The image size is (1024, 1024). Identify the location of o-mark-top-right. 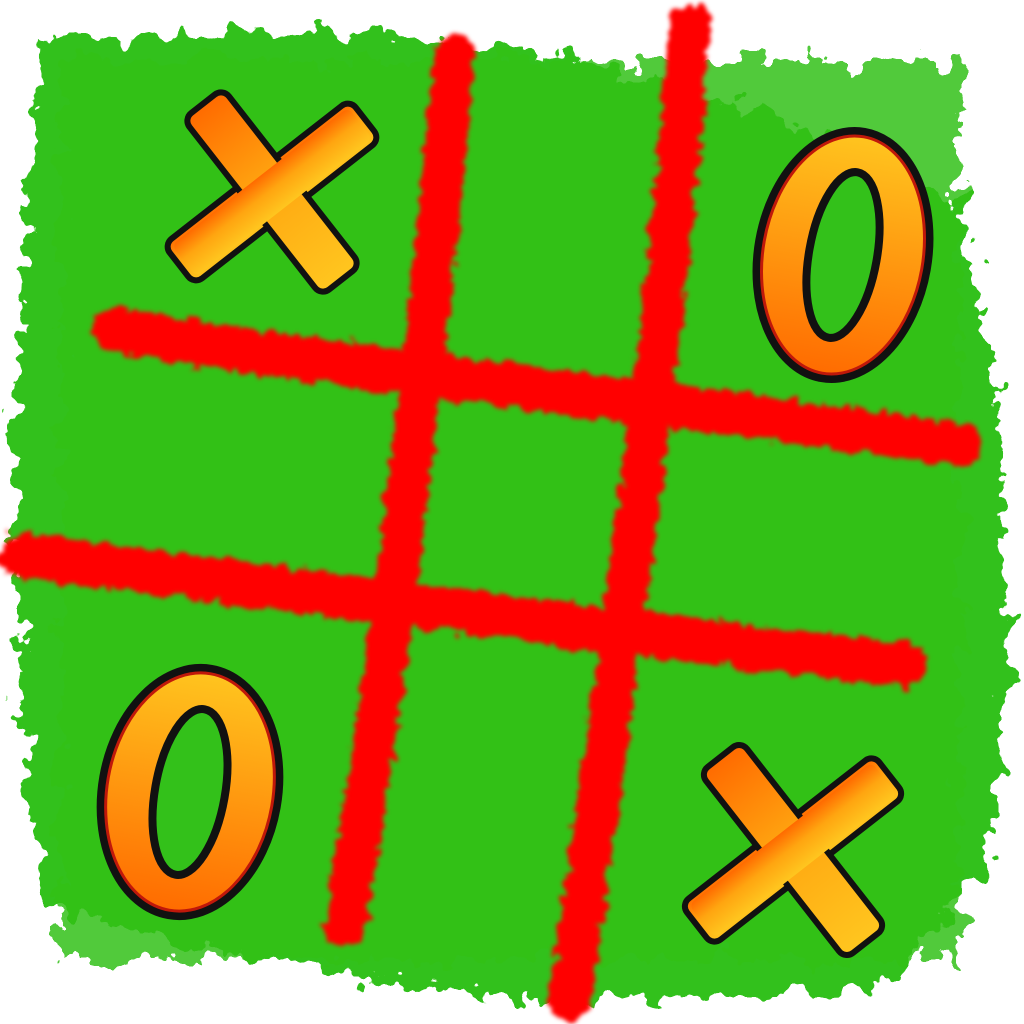
(843, 255).